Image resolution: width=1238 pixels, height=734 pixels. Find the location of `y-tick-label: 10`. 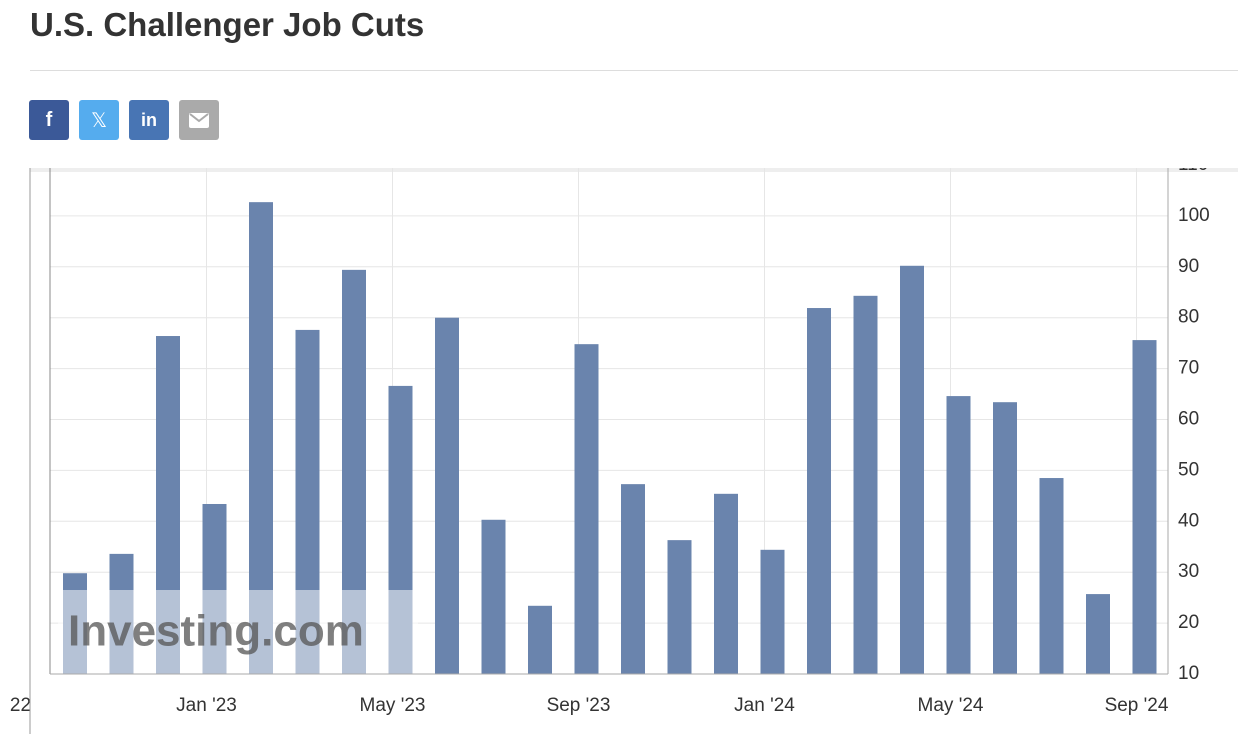

y-tick-label: 10 is located at coordinates (1188, 673).